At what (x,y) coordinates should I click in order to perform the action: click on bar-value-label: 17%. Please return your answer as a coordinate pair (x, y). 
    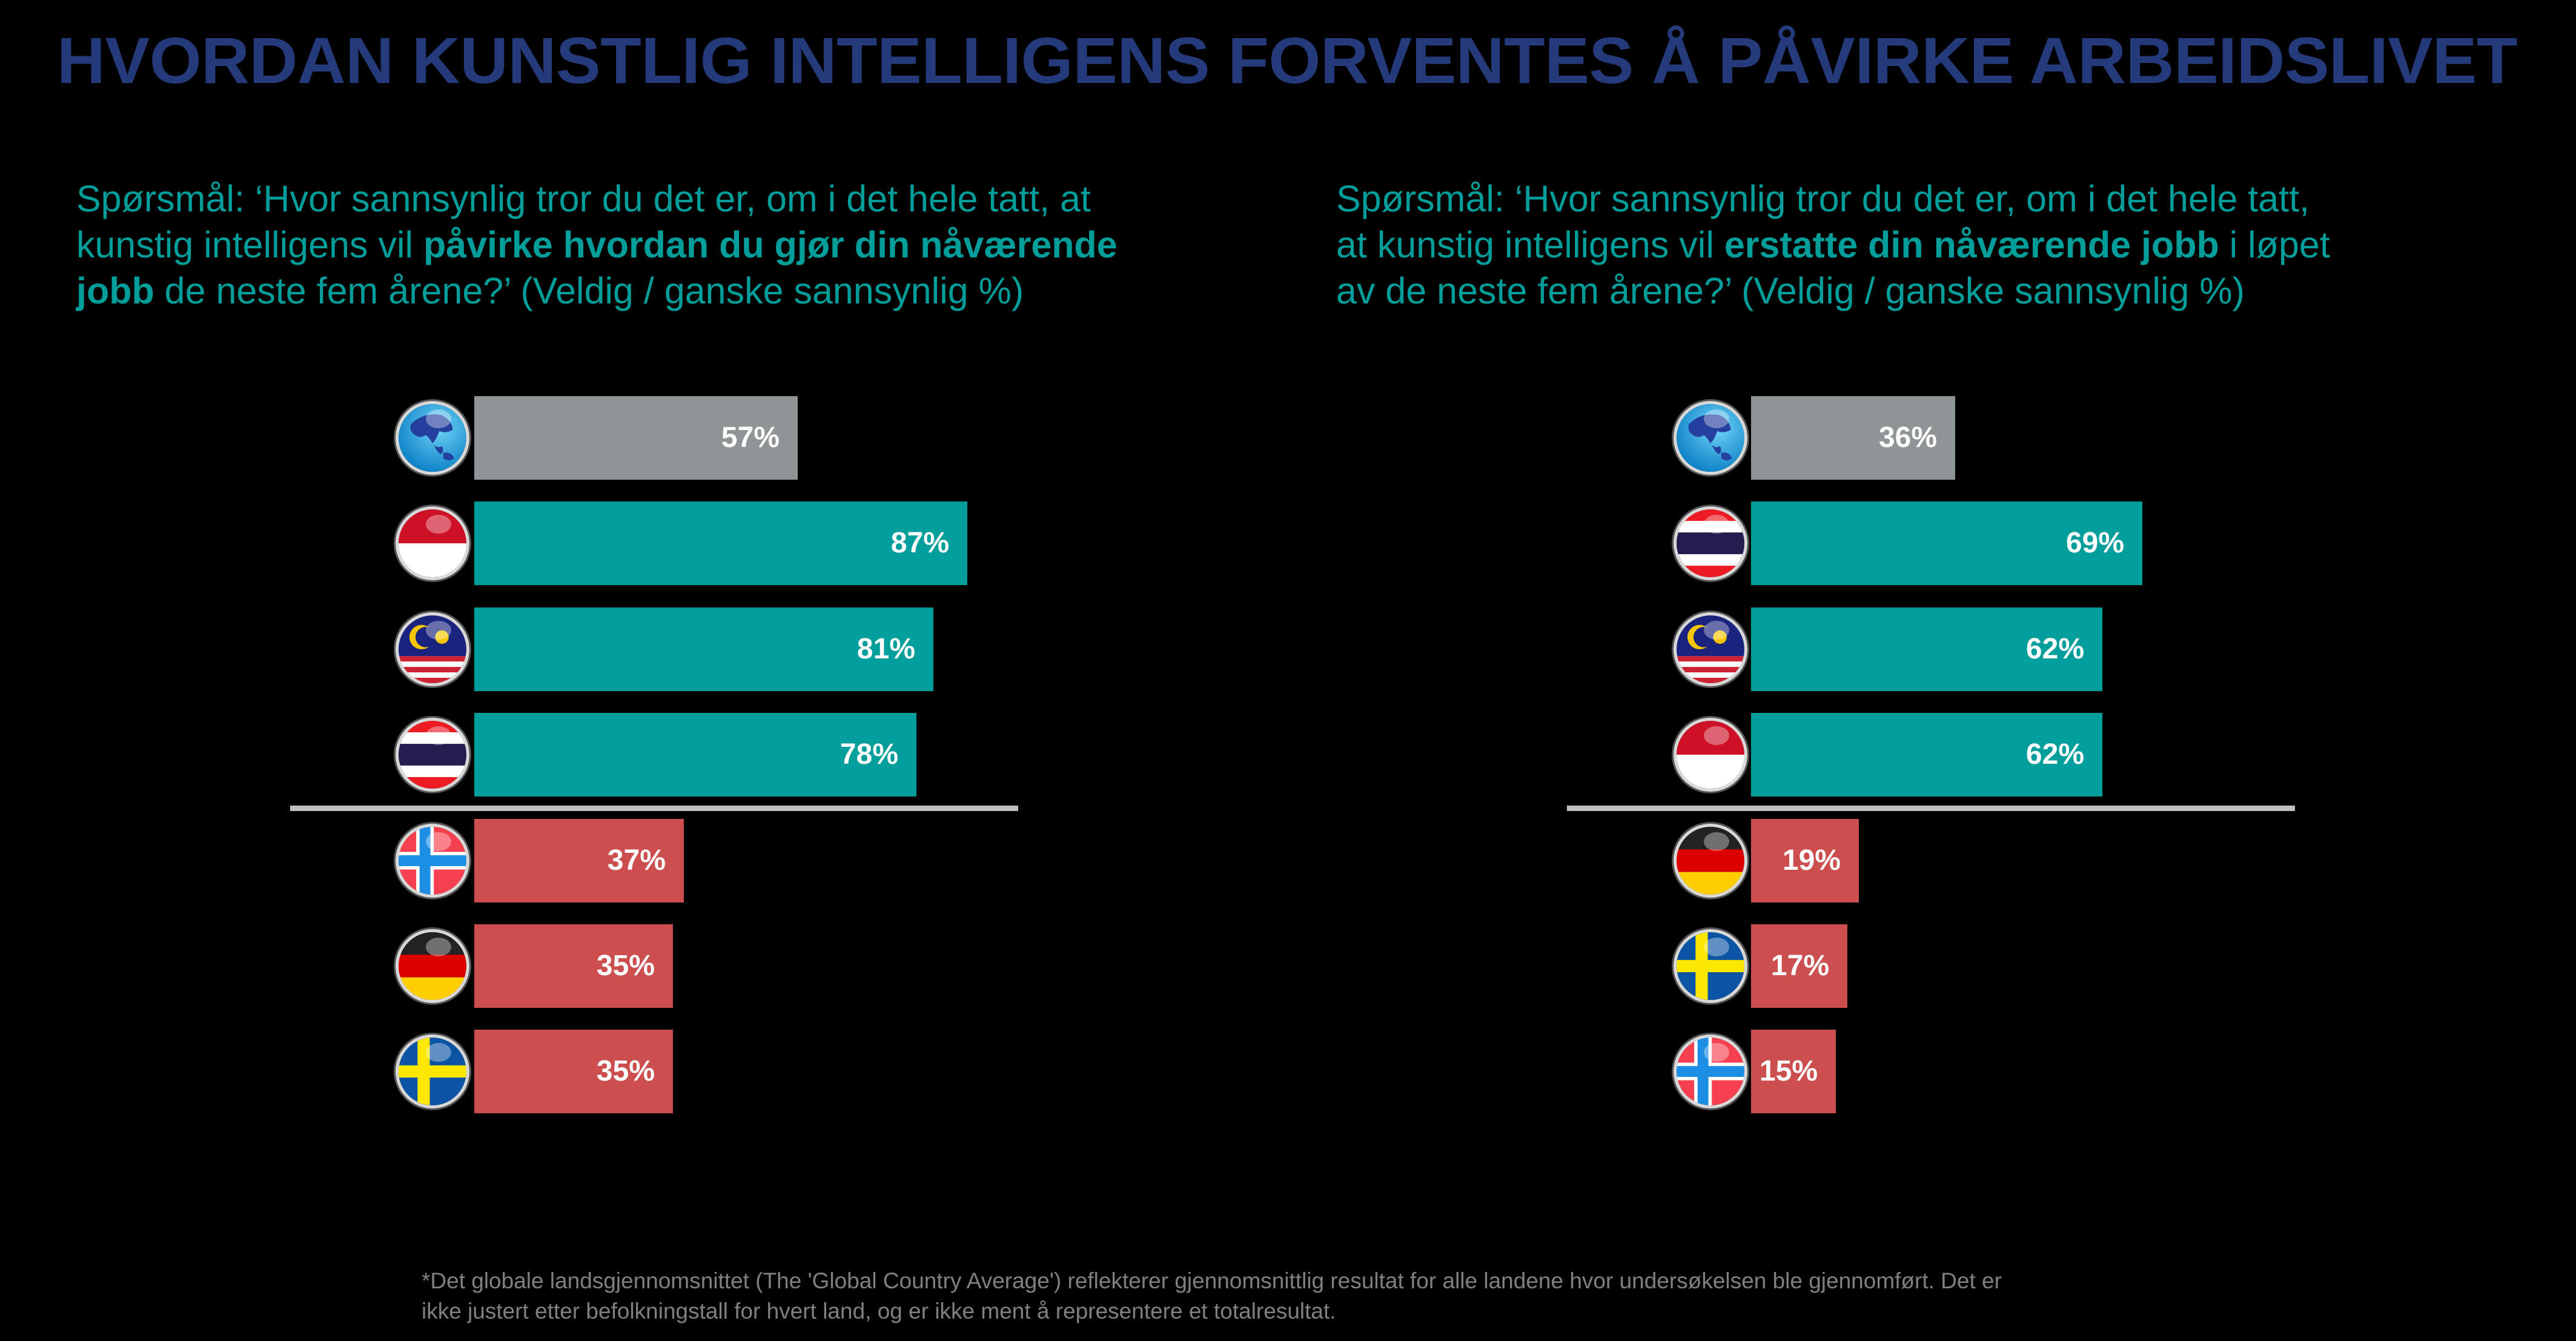
    Looking at the image, I should click on (1799, 966).